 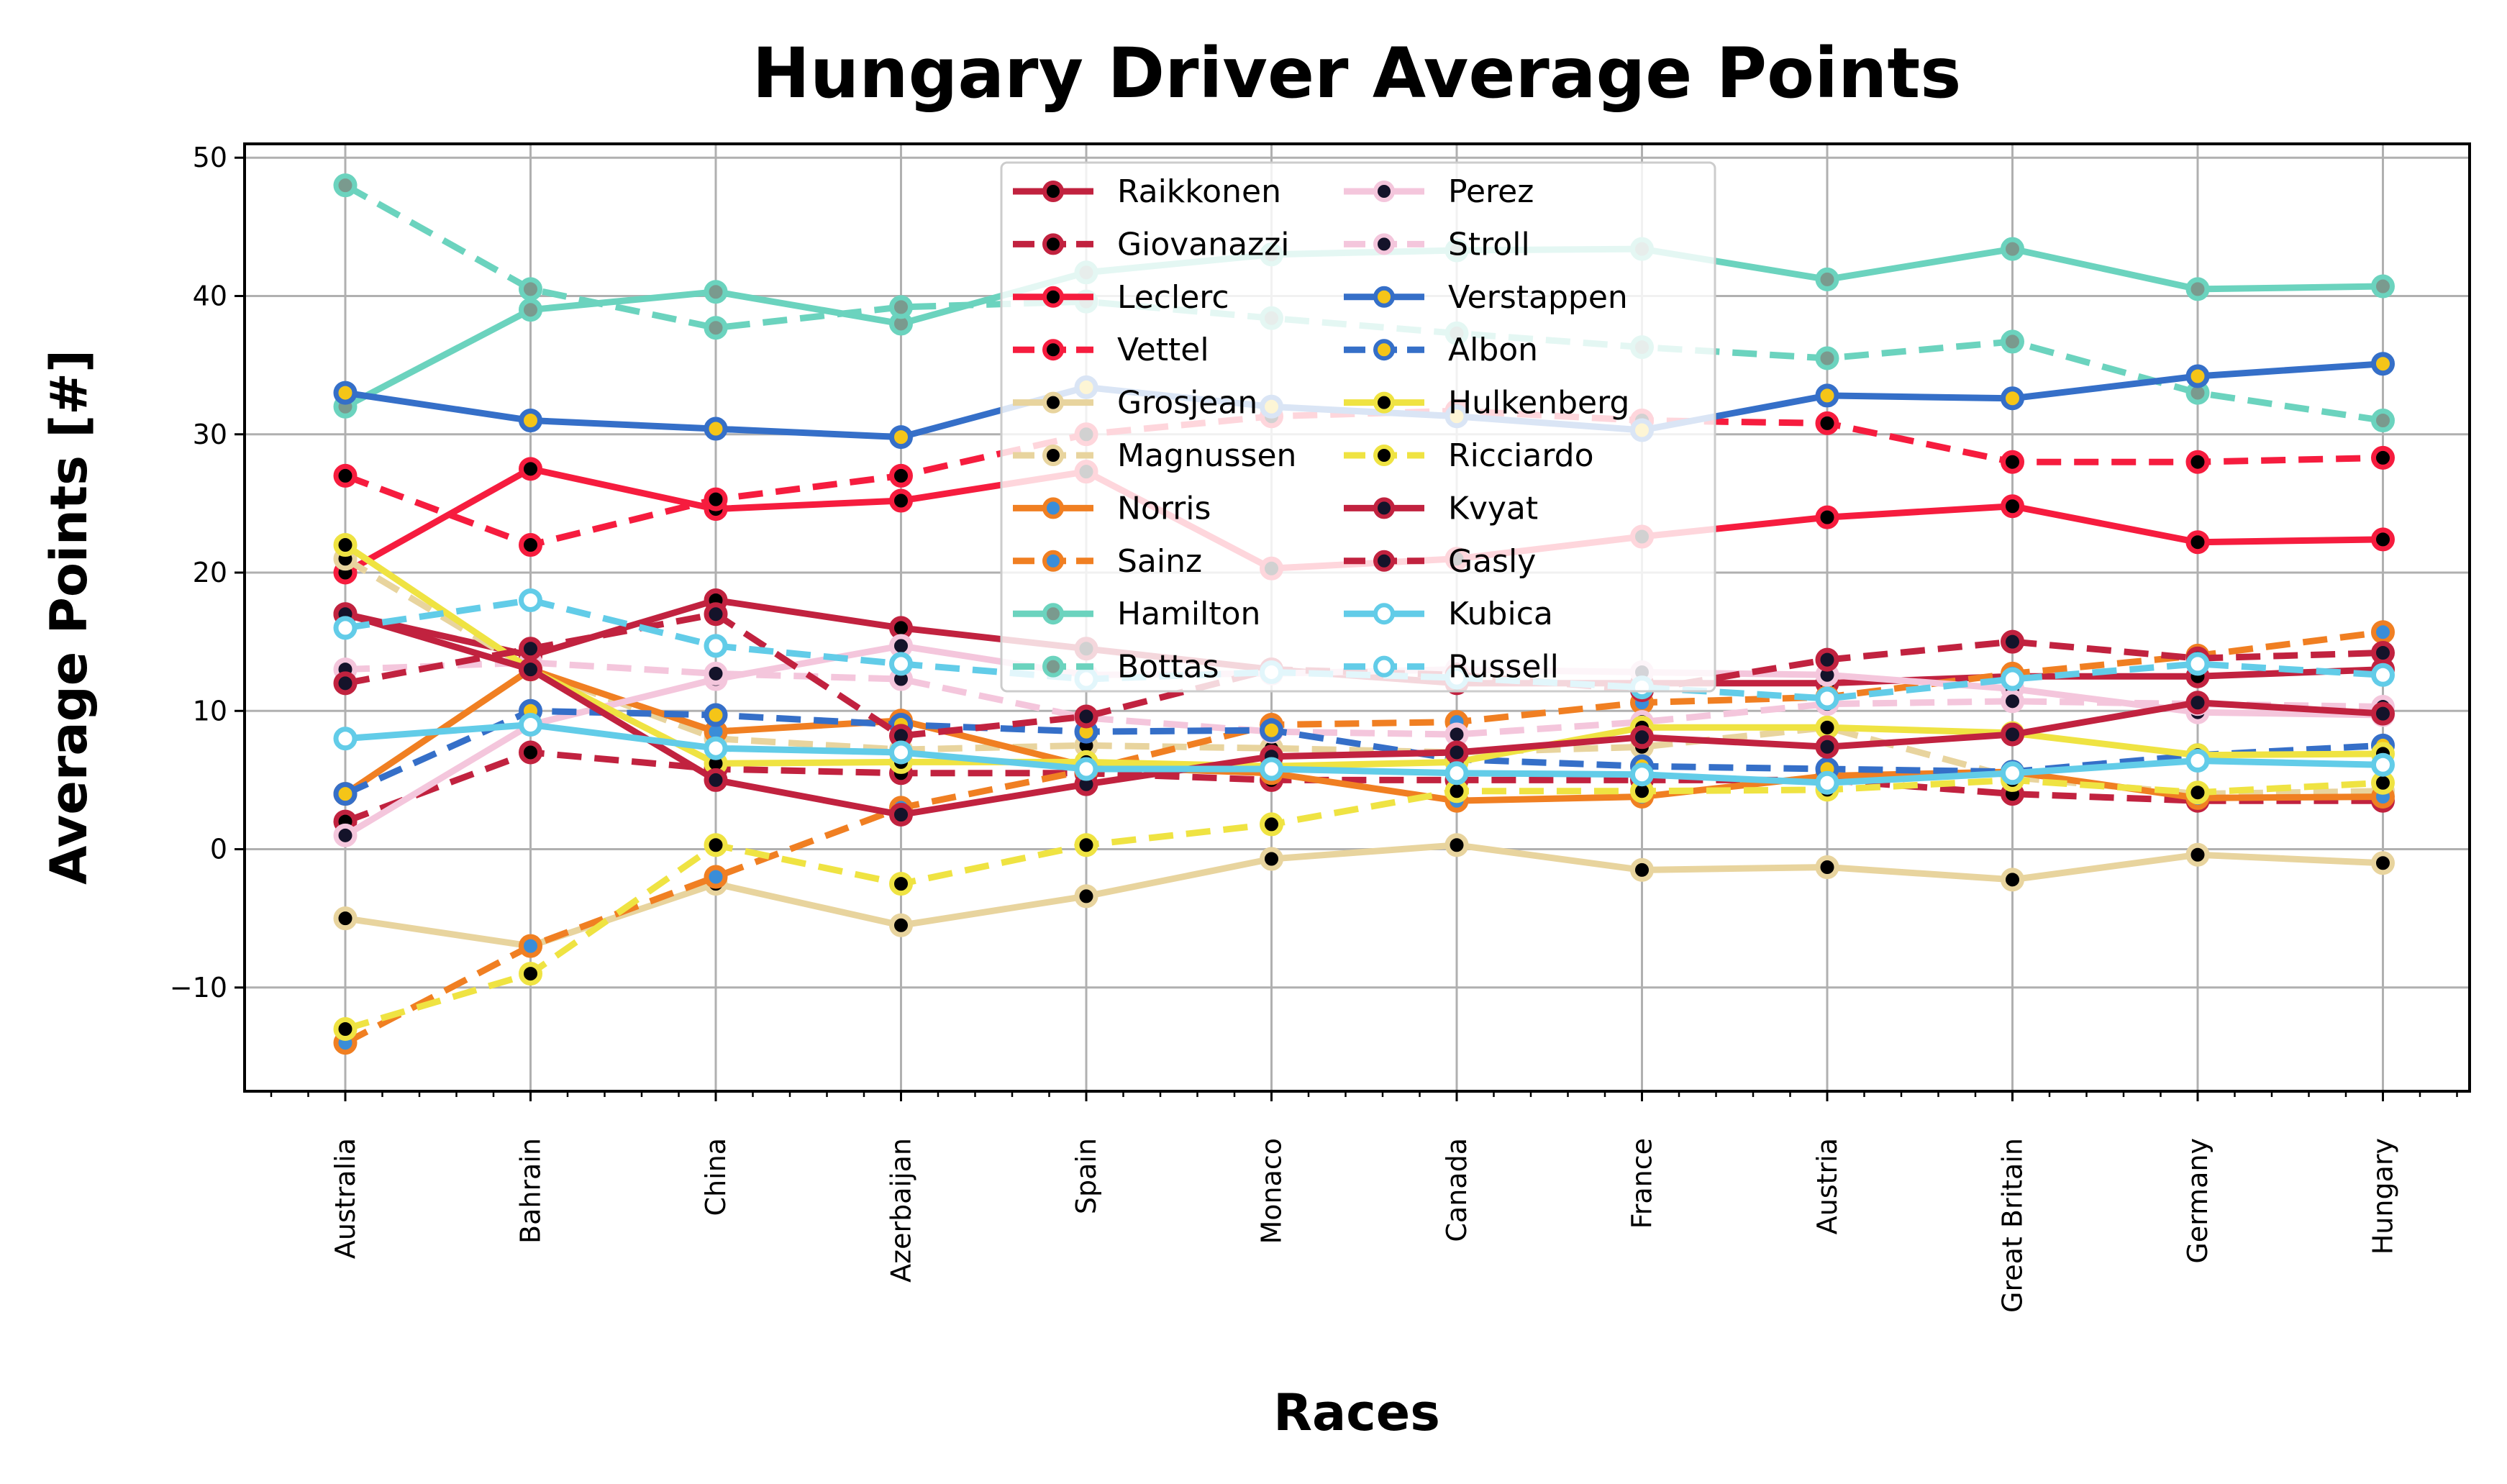 I want to click on point-bottas, so click(x=2383, y=421).